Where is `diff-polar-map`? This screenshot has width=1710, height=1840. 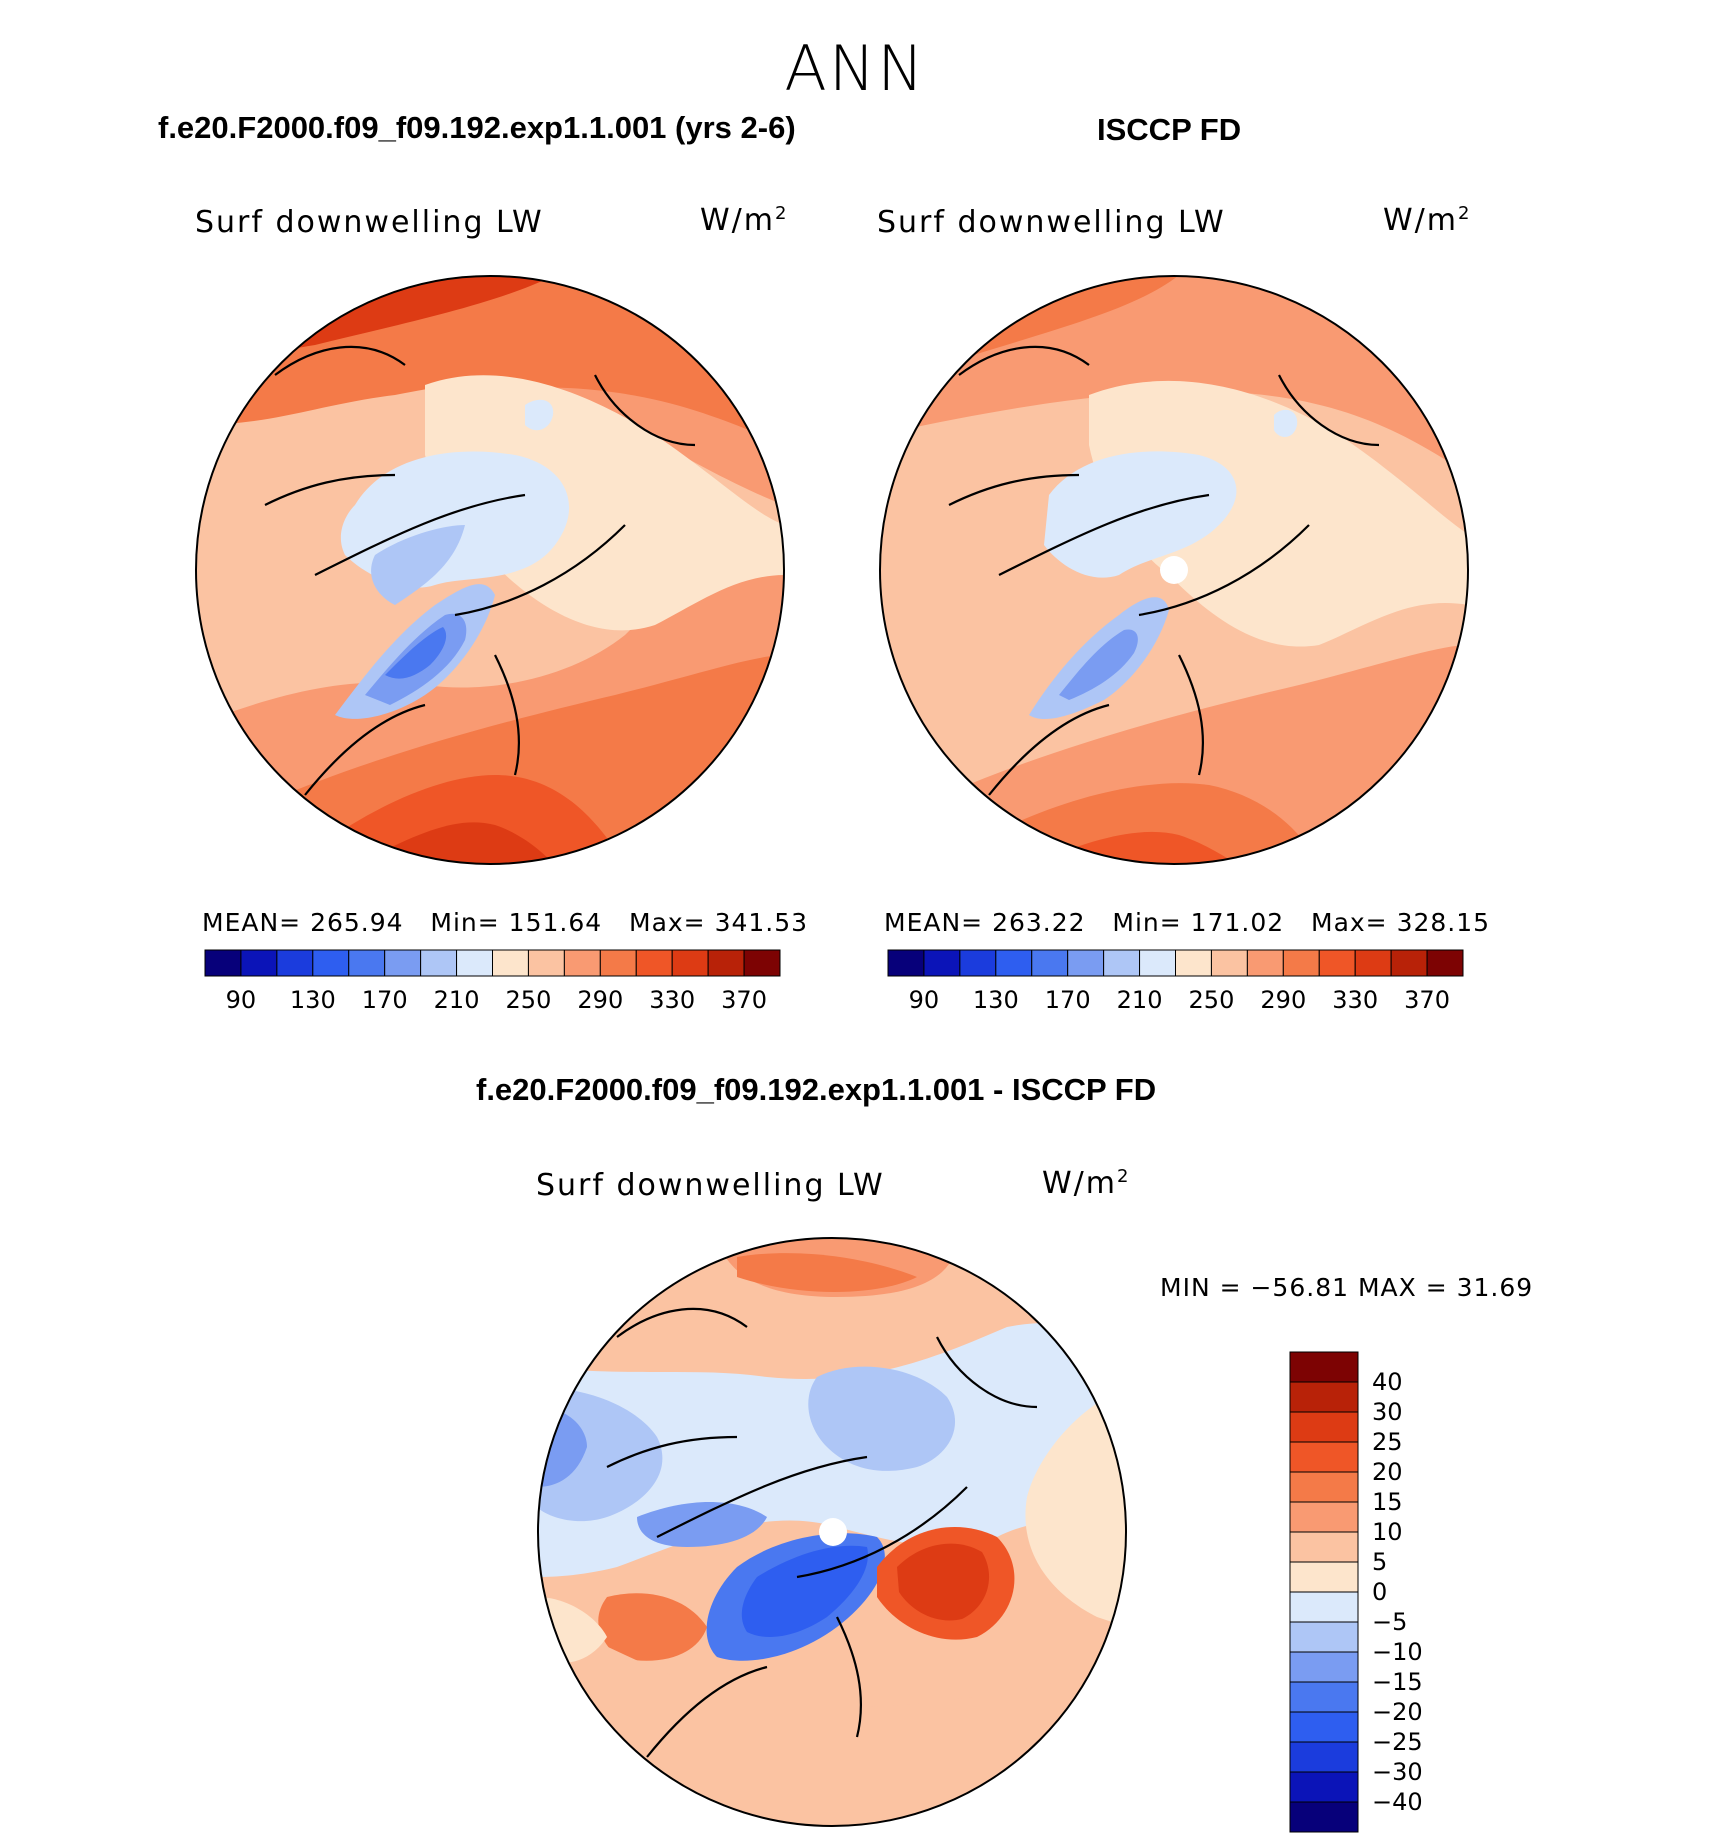
diff-polar-map is located at coordinates (832, 1532).